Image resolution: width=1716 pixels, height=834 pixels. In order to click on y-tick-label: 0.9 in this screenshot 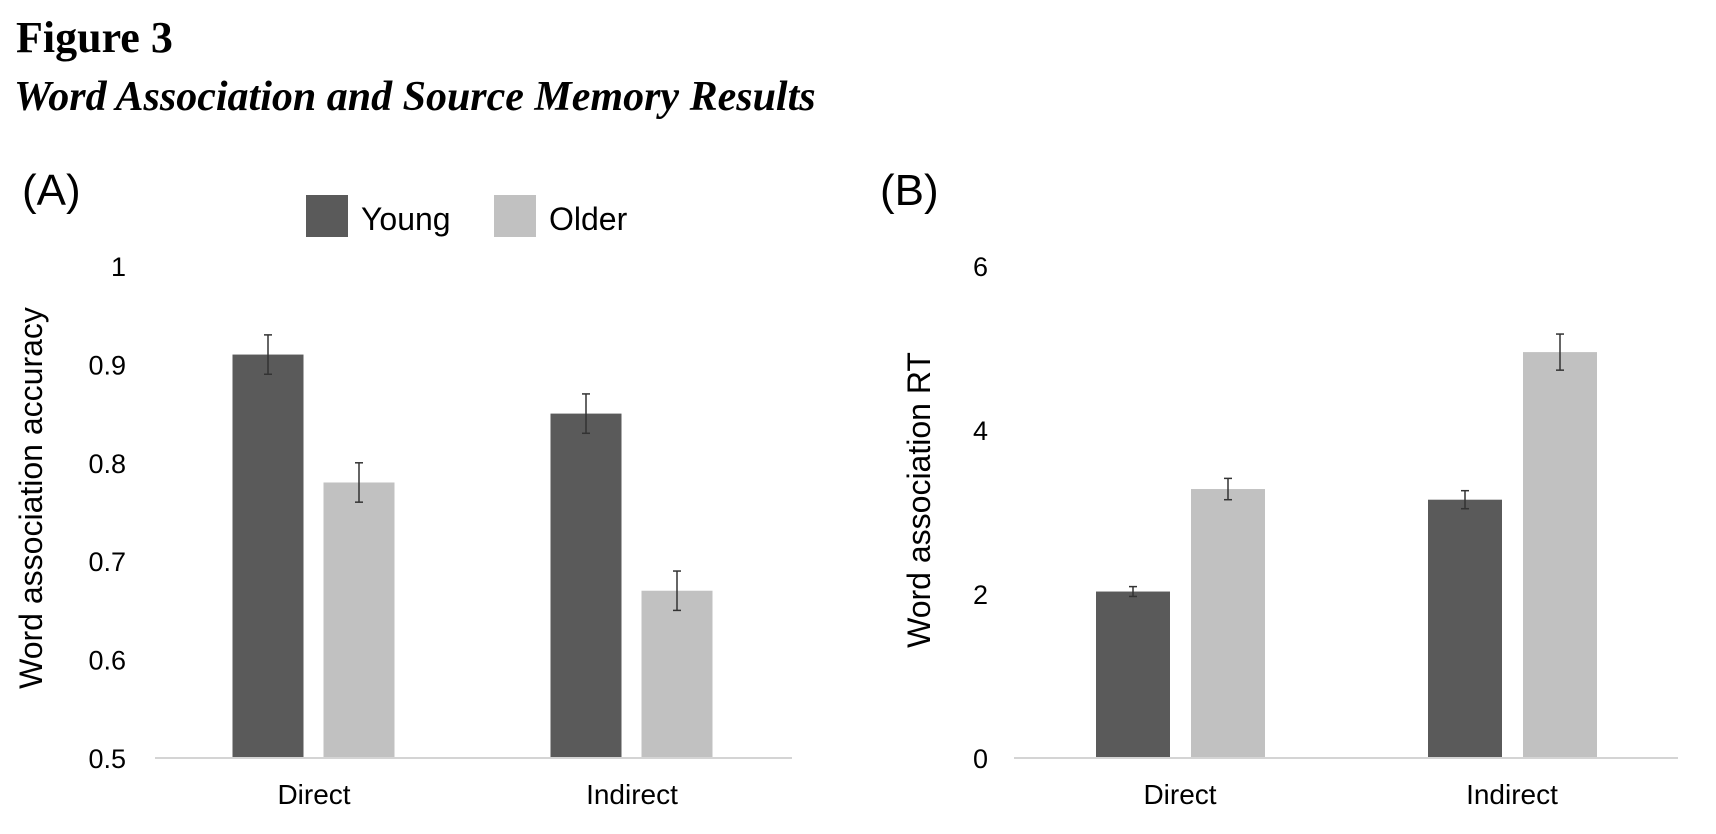, I will do `click(107, 365)`.